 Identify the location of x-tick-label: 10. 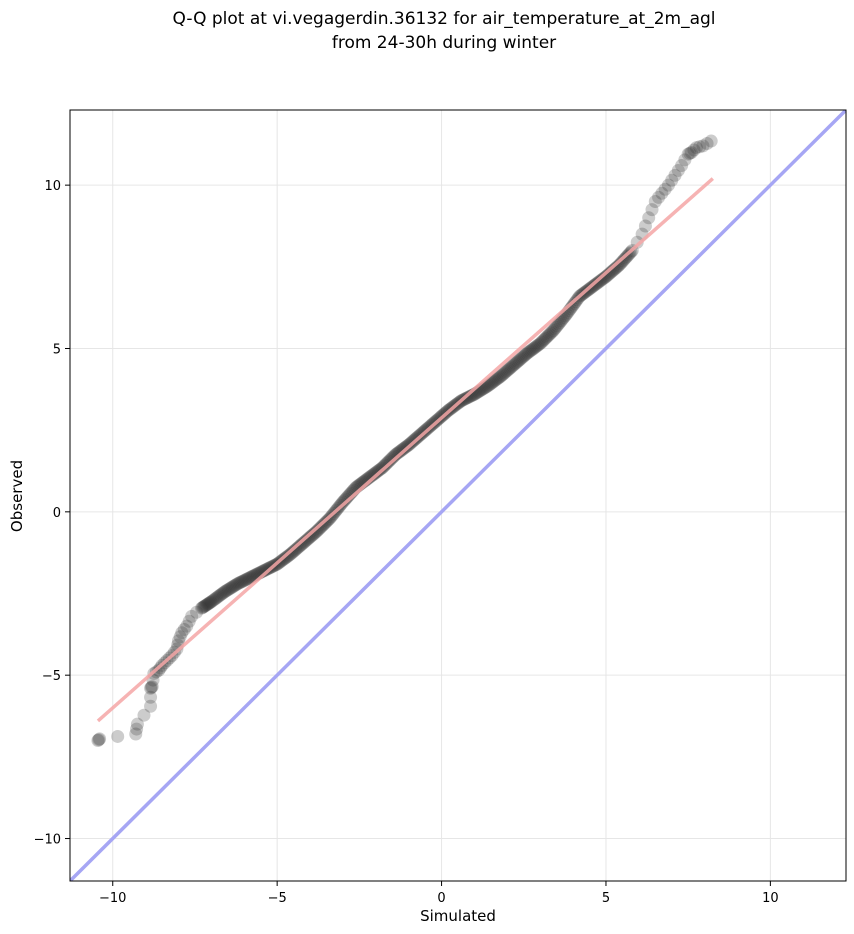
(770, 898).